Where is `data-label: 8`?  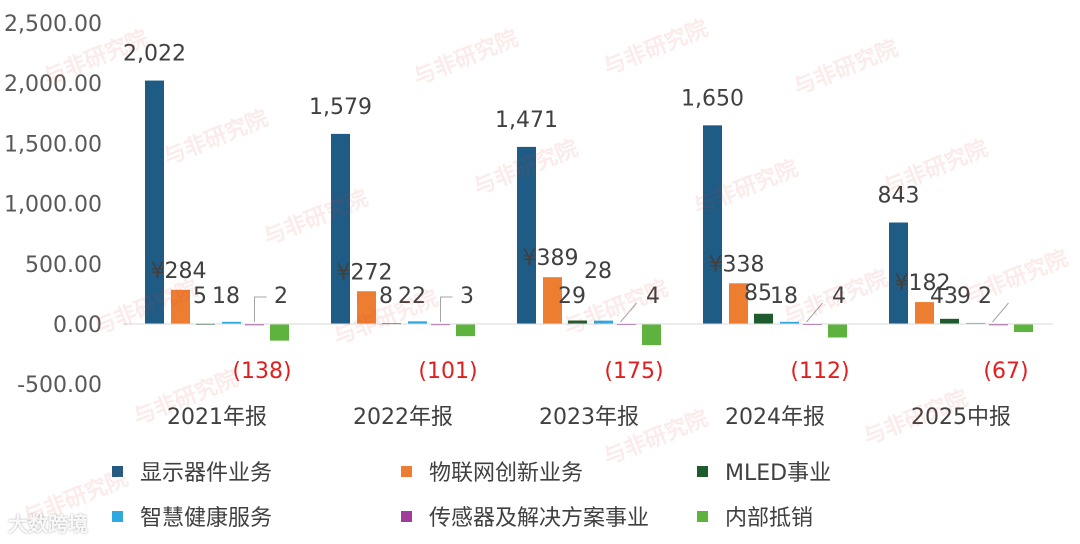 data-label: 8 is located at coordinates (386, 296).